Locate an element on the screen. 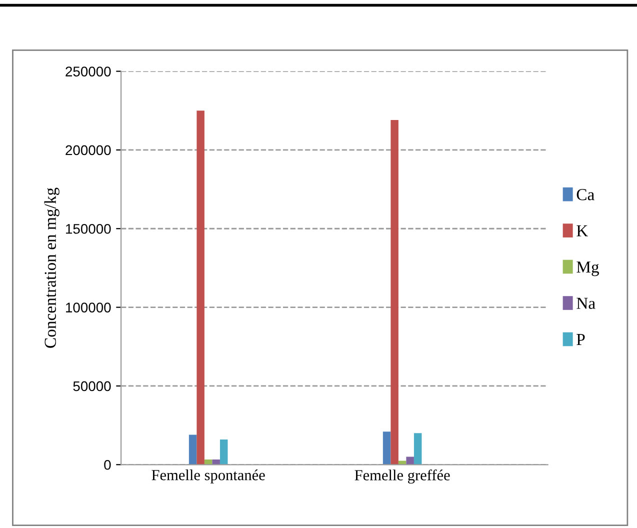 This screenshot has width=637, height=528. y-tick-label: 50000 is located at coordinates (92, 386).